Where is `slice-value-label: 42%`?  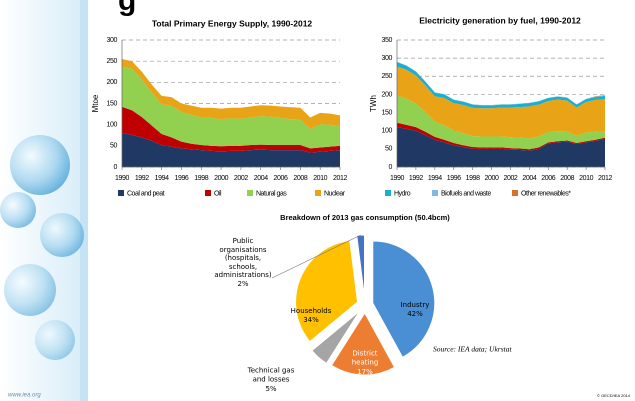 slice-value-label: 42% is located at coordinates (415, 314).